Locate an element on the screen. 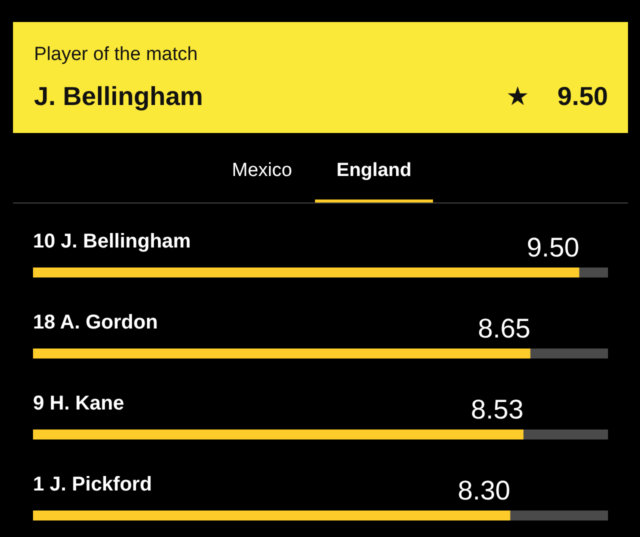 The width and height of the screenshot is (640, 537). y-tick-label: 9 H. Kane is located at coordinates (78, 403).